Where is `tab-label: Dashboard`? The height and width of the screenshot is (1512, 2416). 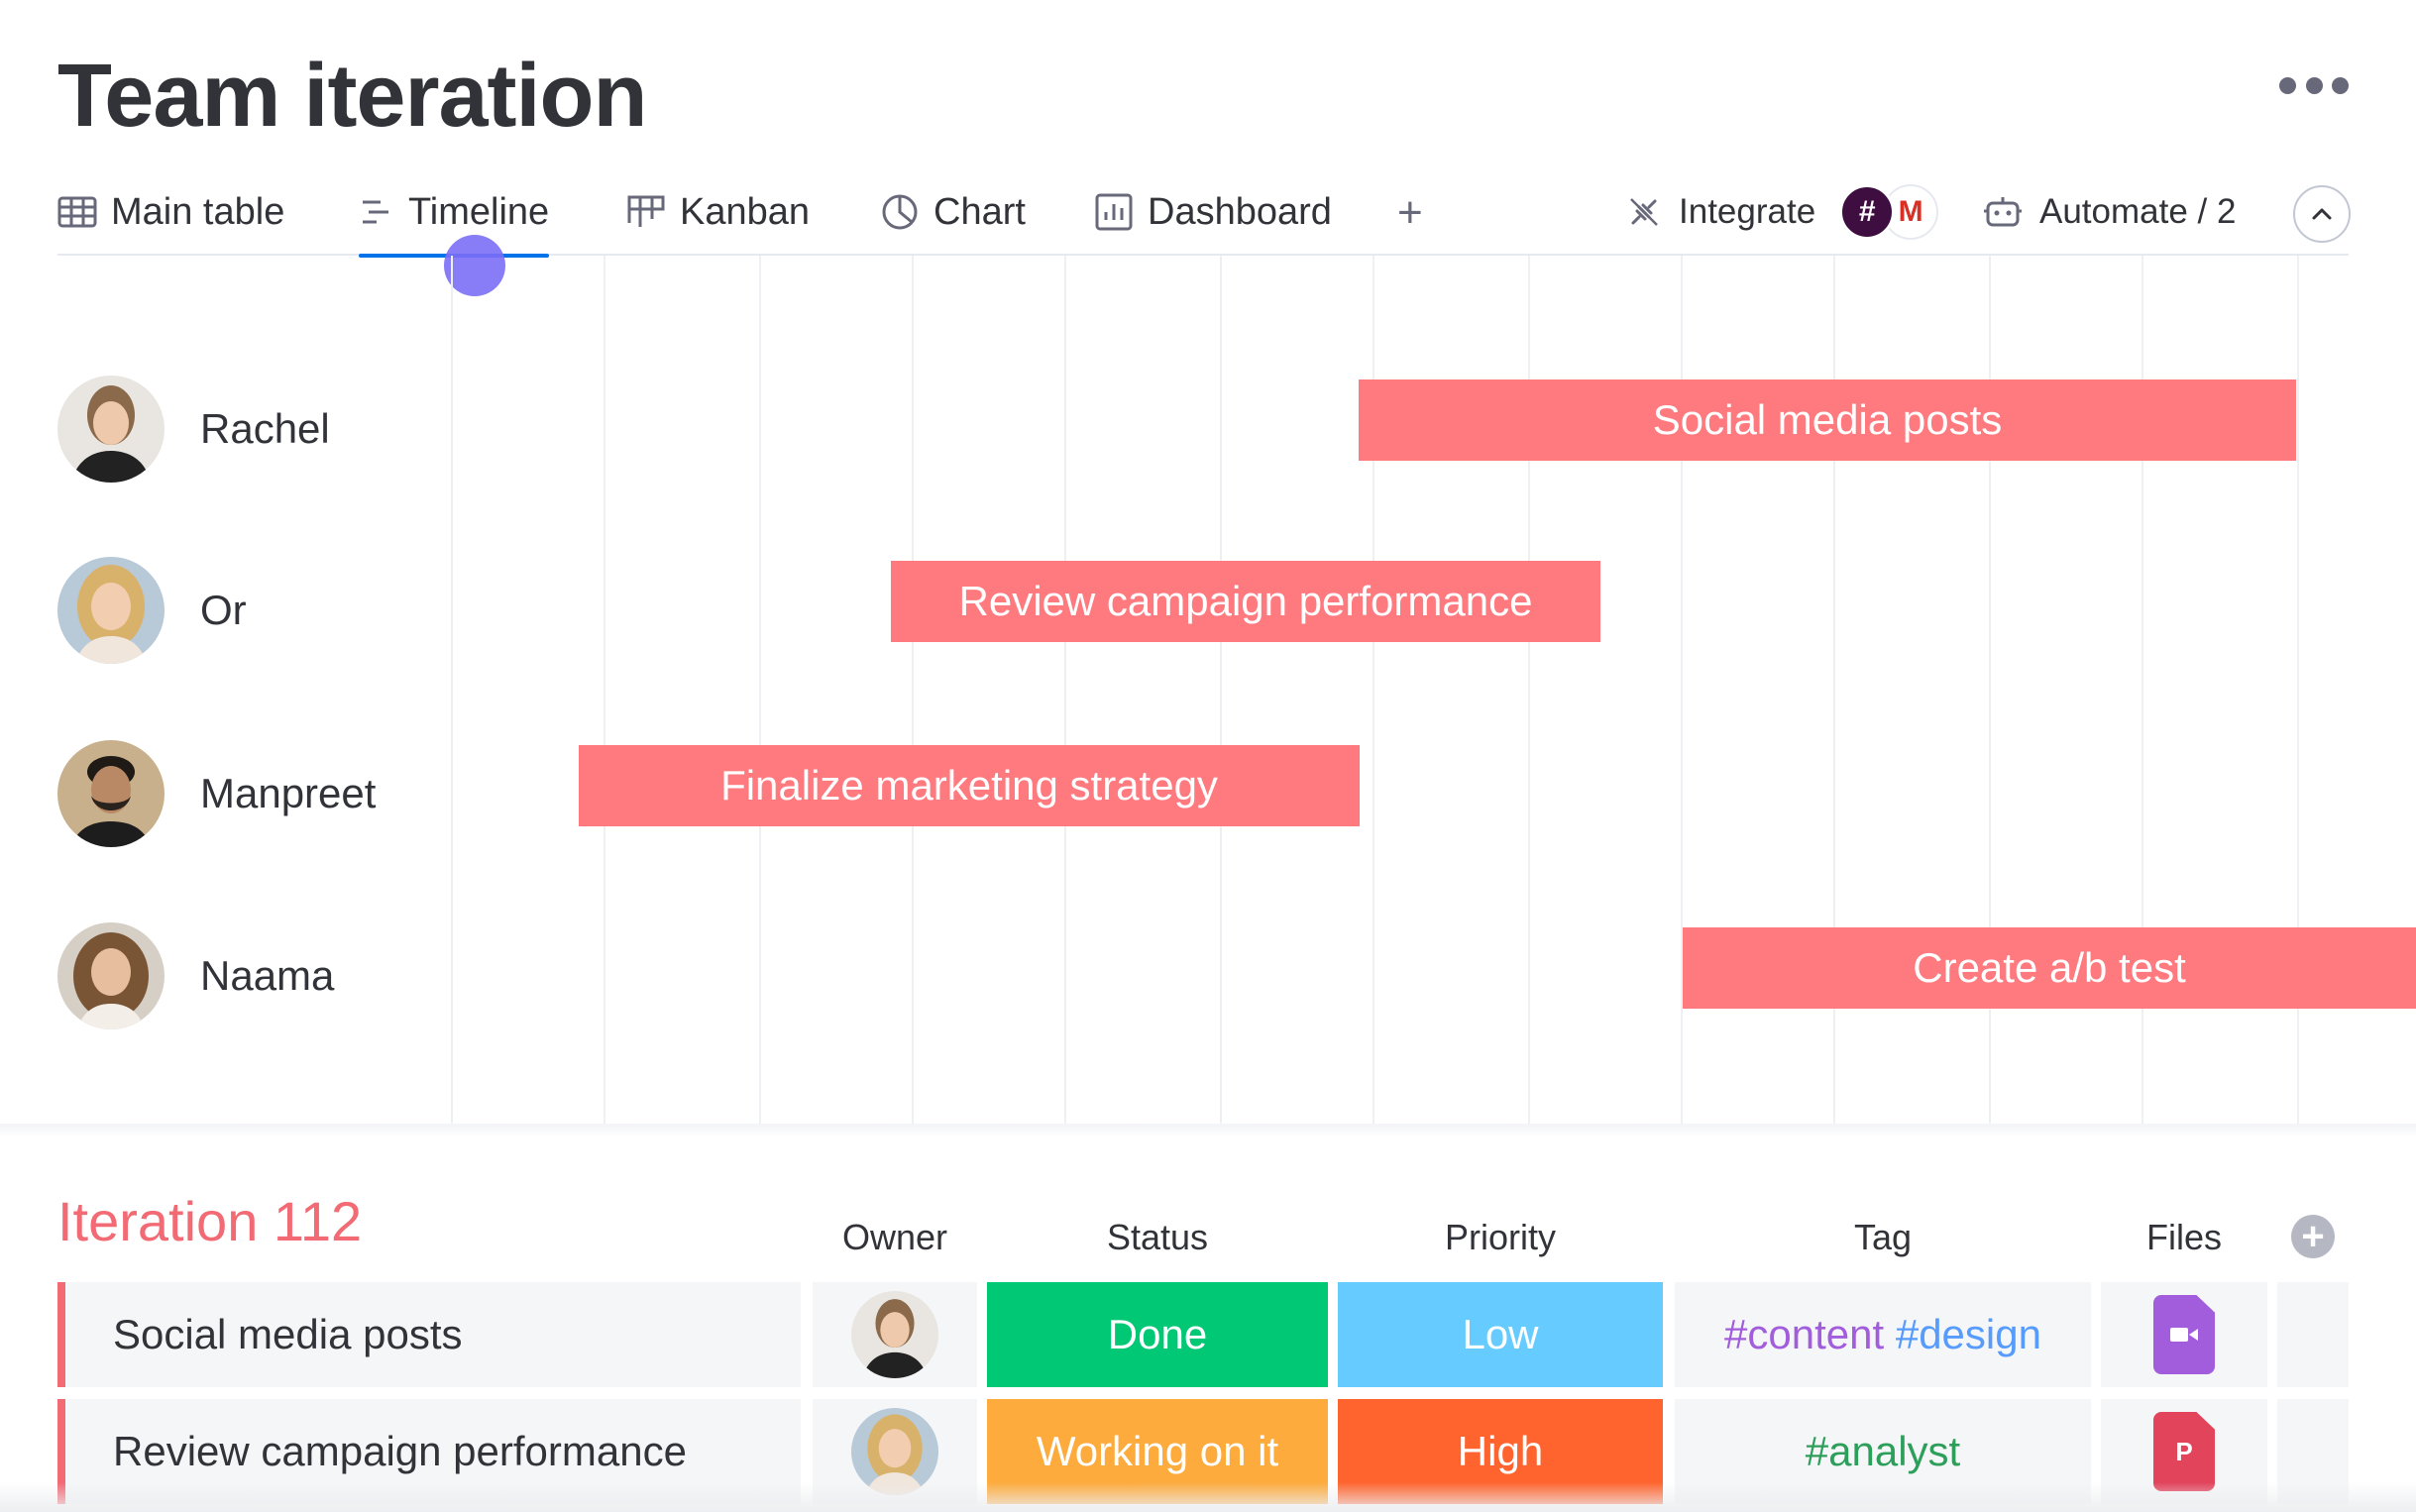 tab-label: Dashboard is located at coordinates (1240, 212).